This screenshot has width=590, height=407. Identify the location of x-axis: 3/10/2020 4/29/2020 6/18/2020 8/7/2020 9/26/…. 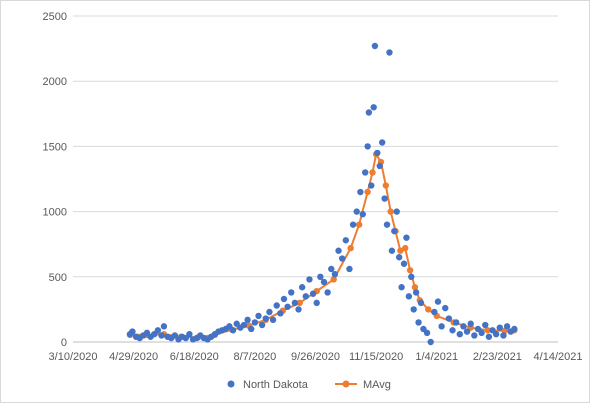
(316, 357).